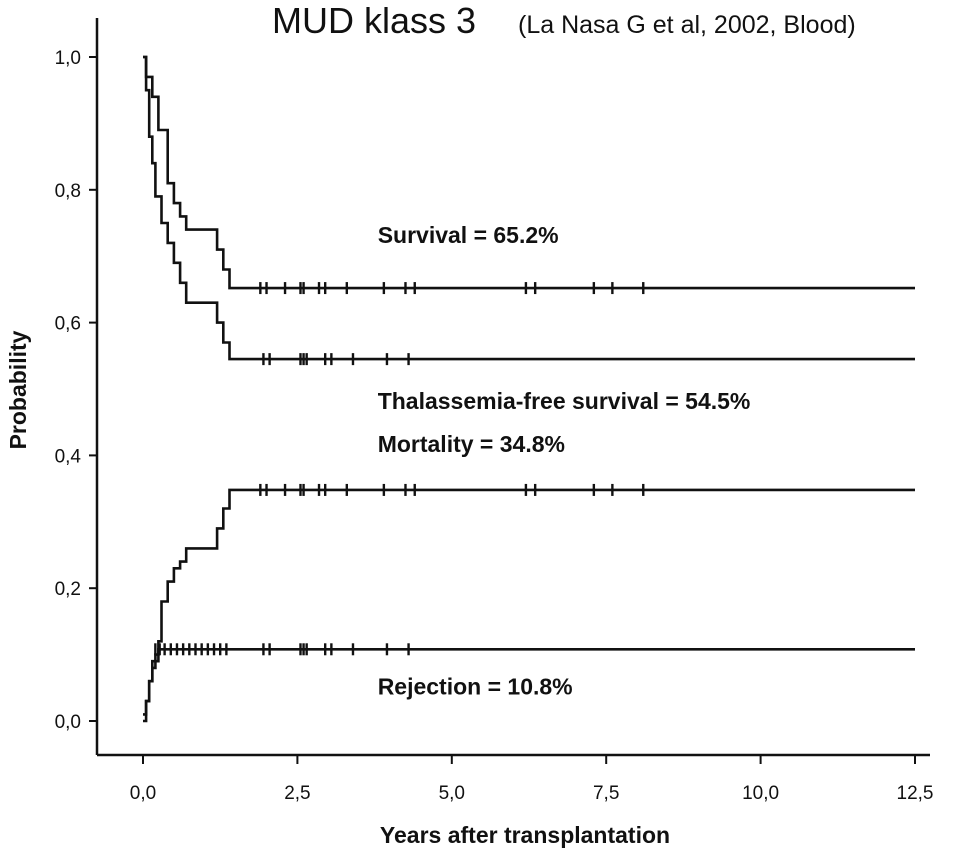 This screenshot has height=865, width=960. I want to click on x-tick-label: 10,0, so click(760, 793).